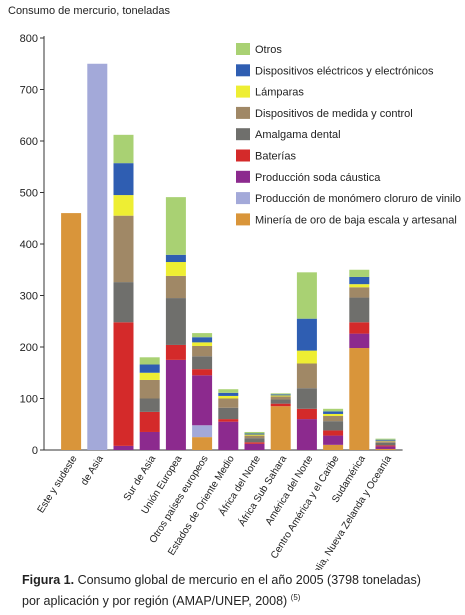 The height and width of the screenshot is (615, 465). I want to click on legend-label: Otros, so click(268, 50).